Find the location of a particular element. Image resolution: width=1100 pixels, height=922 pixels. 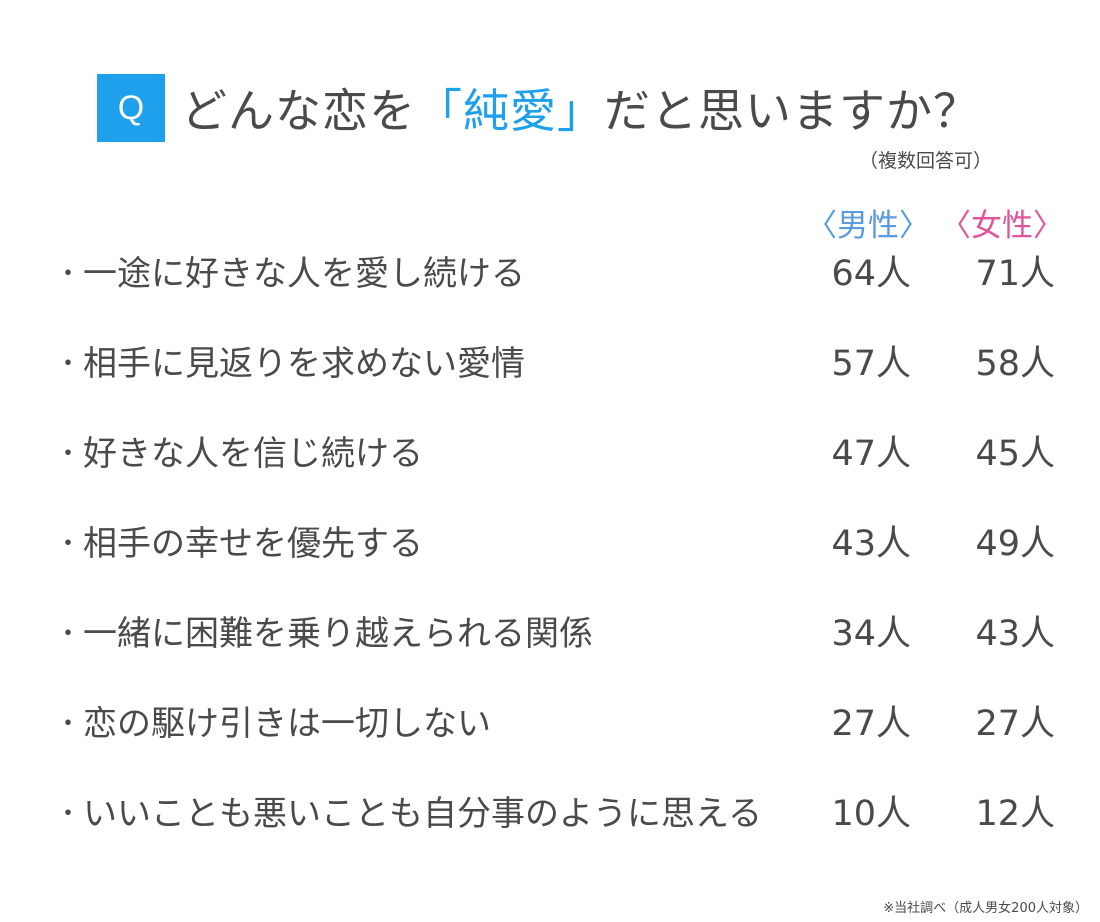

answer-label: 好きな人を信じ続ける is located at coordinates (253, 454).